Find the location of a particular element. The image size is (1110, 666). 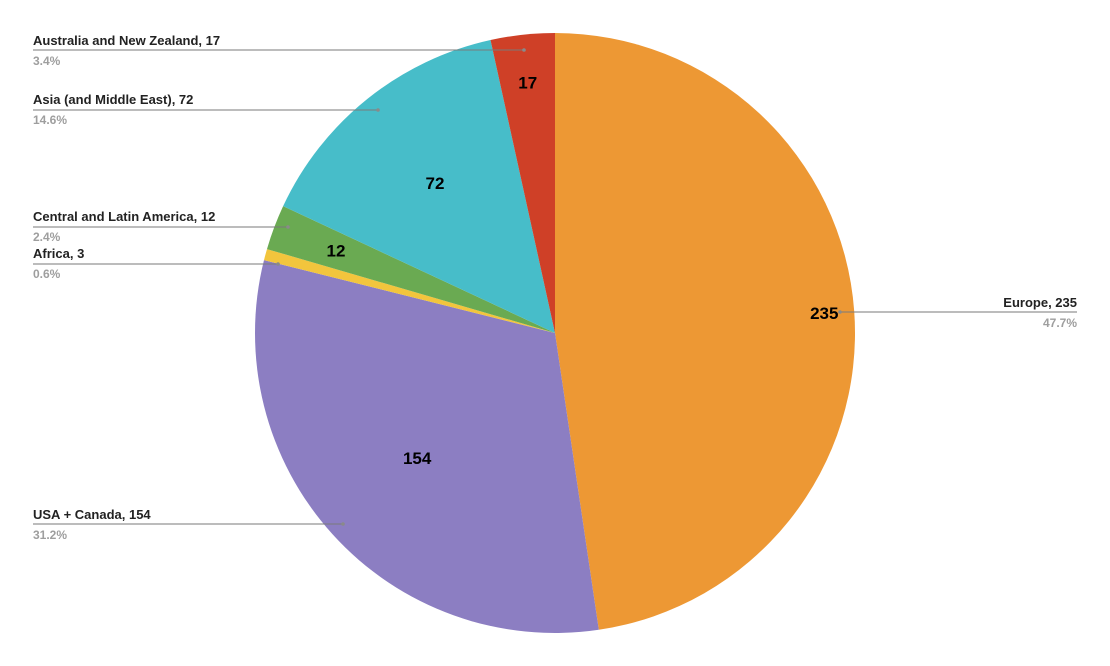

callout-percent-europe: 47.7% is located at coordinates (1060, 323).